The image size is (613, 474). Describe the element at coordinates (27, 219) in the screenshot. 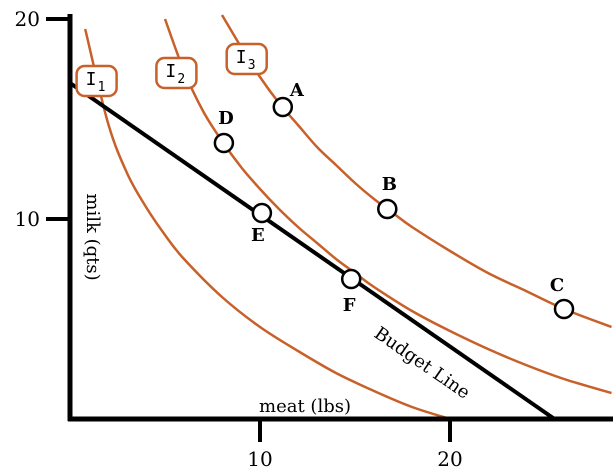

I see `y-tick-label: 10` at that location.